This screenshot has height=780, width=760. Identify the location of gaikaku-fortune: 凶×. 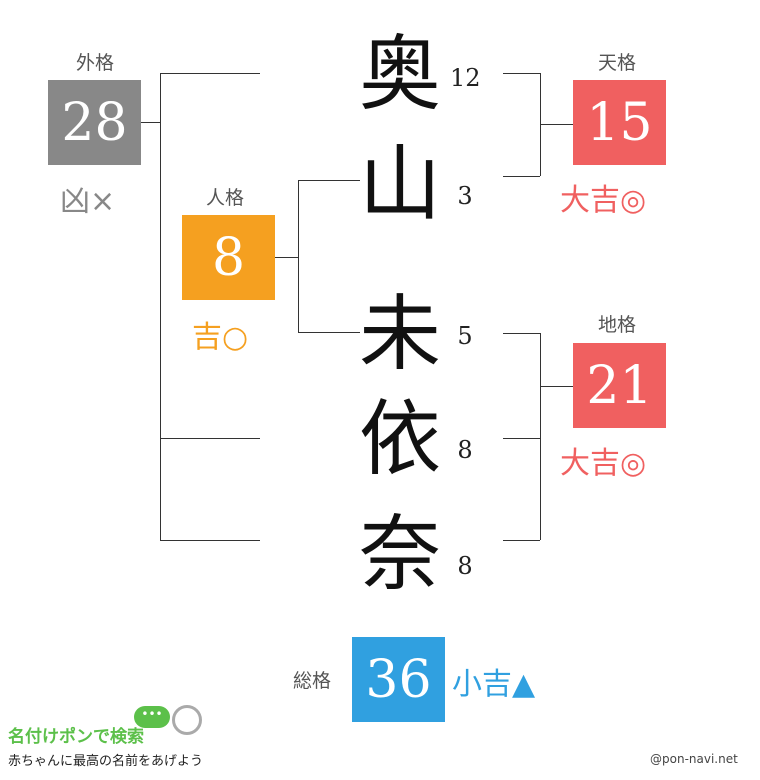
(88, 201).